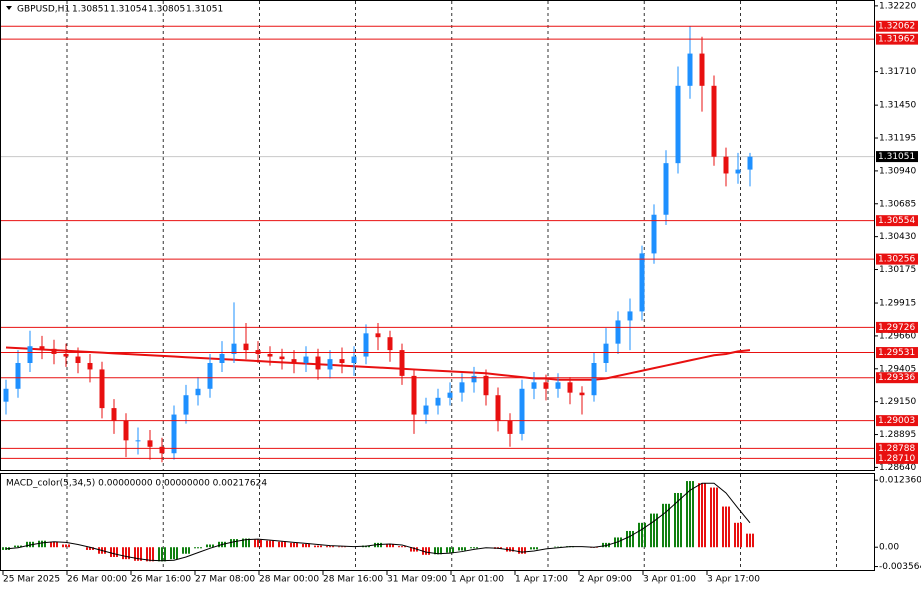 Image resolution: width=921 pixels, height=590 pixels. Describe the element at coordinates (897, 336) in the screenshot. I see `y-tick-label: 1.29660` at that location.